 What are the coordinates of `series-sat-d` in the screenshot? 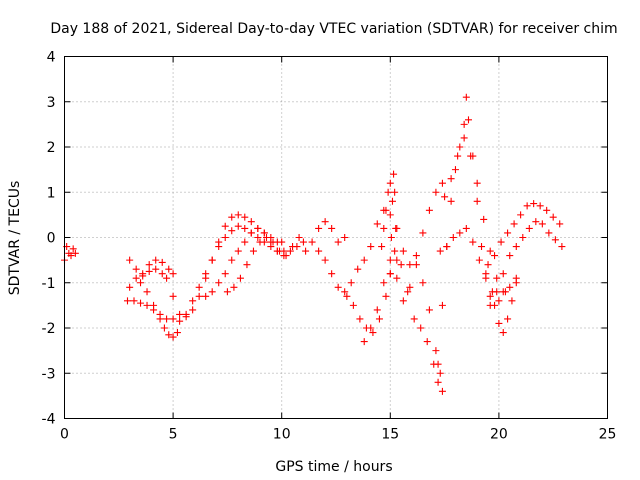 It's located at (151, 268).